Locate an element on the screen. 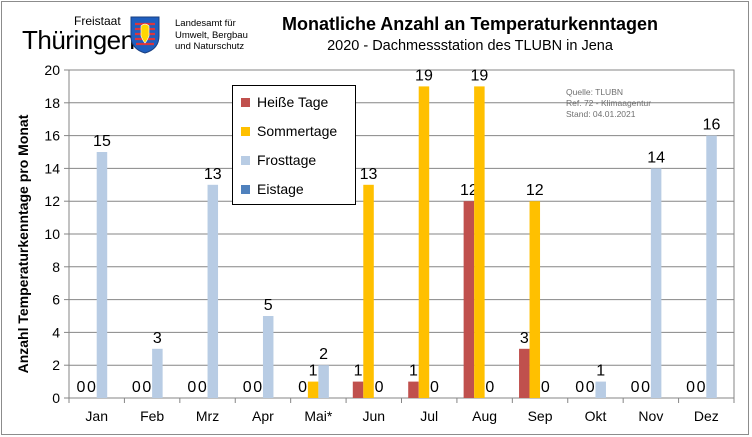  y-tick-label: 18 is located at coordinates (52, 103).